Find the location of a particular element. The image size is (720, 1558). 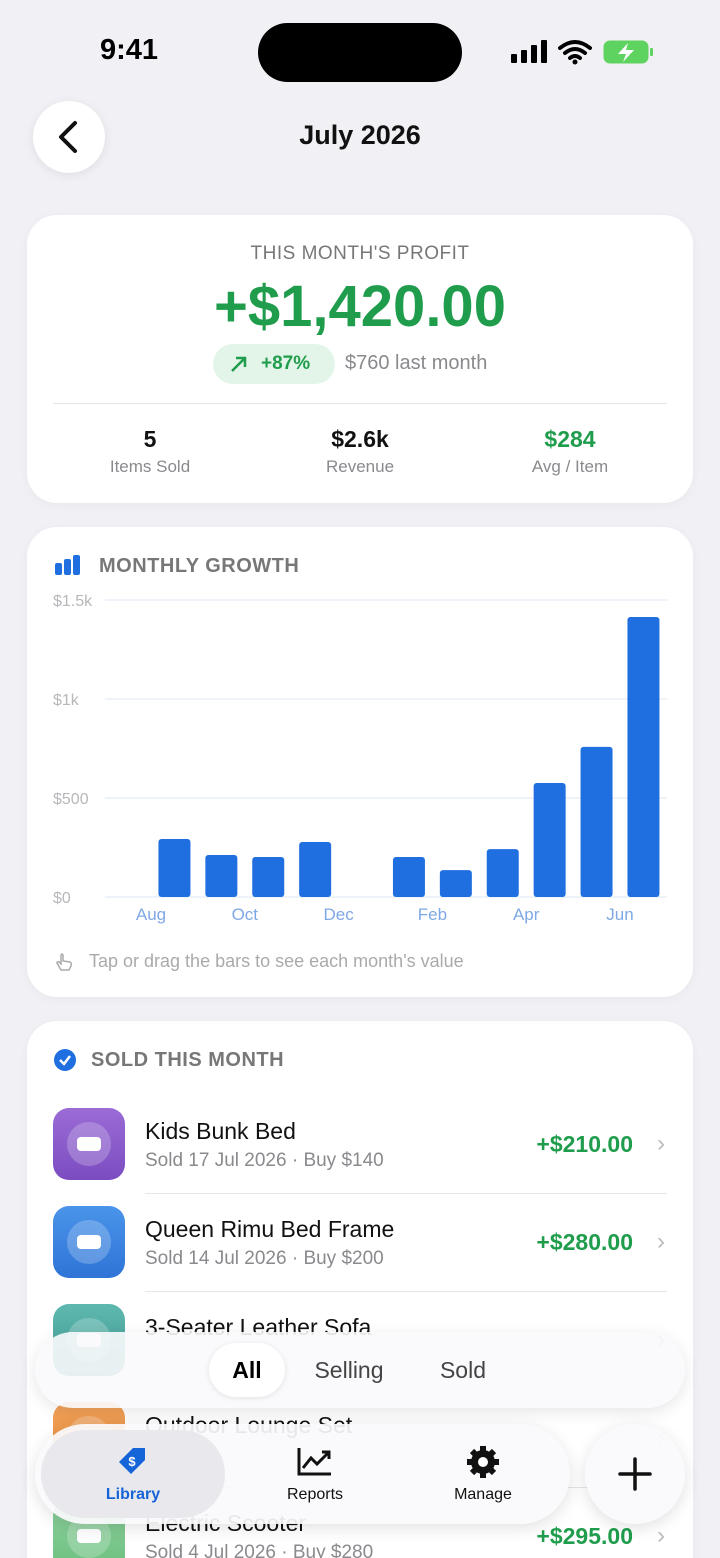

profit-amount: +$1,420.00 is located at coordinates (360, 306).